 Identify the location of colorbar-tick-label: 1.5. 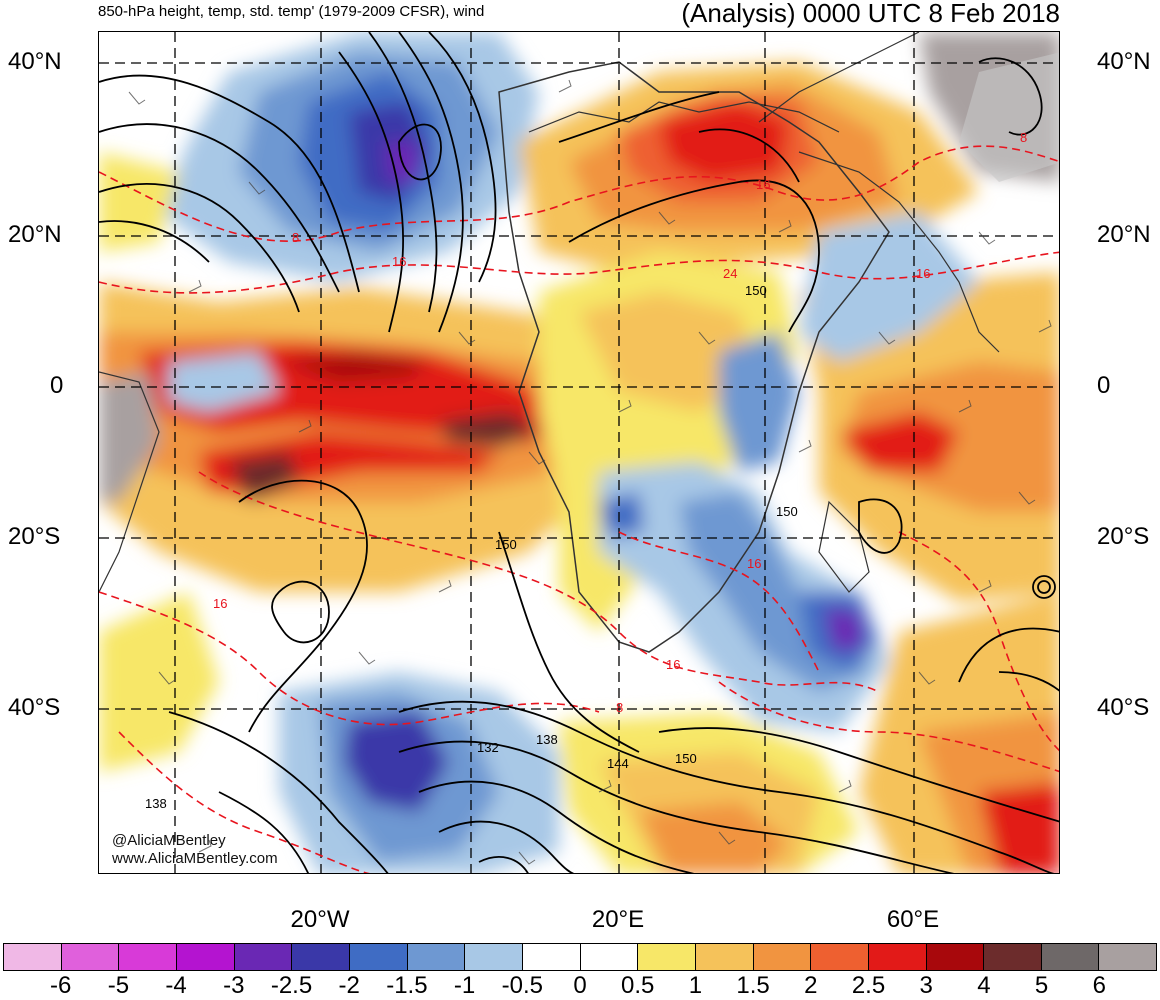
(753, 985).